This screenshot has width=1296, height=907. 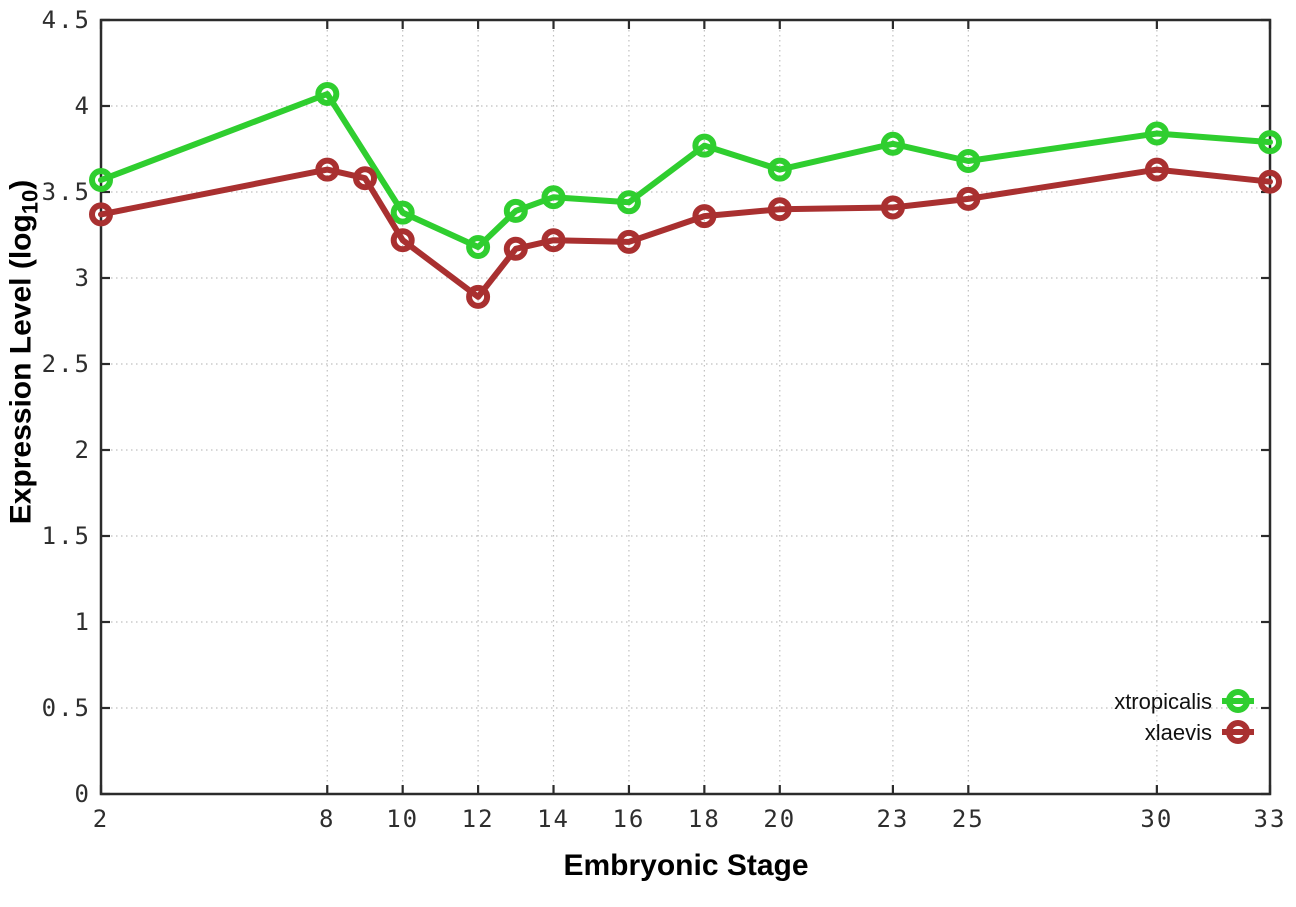 I want to click on y-tick-label: 0.5, so click(x=66, y=708).